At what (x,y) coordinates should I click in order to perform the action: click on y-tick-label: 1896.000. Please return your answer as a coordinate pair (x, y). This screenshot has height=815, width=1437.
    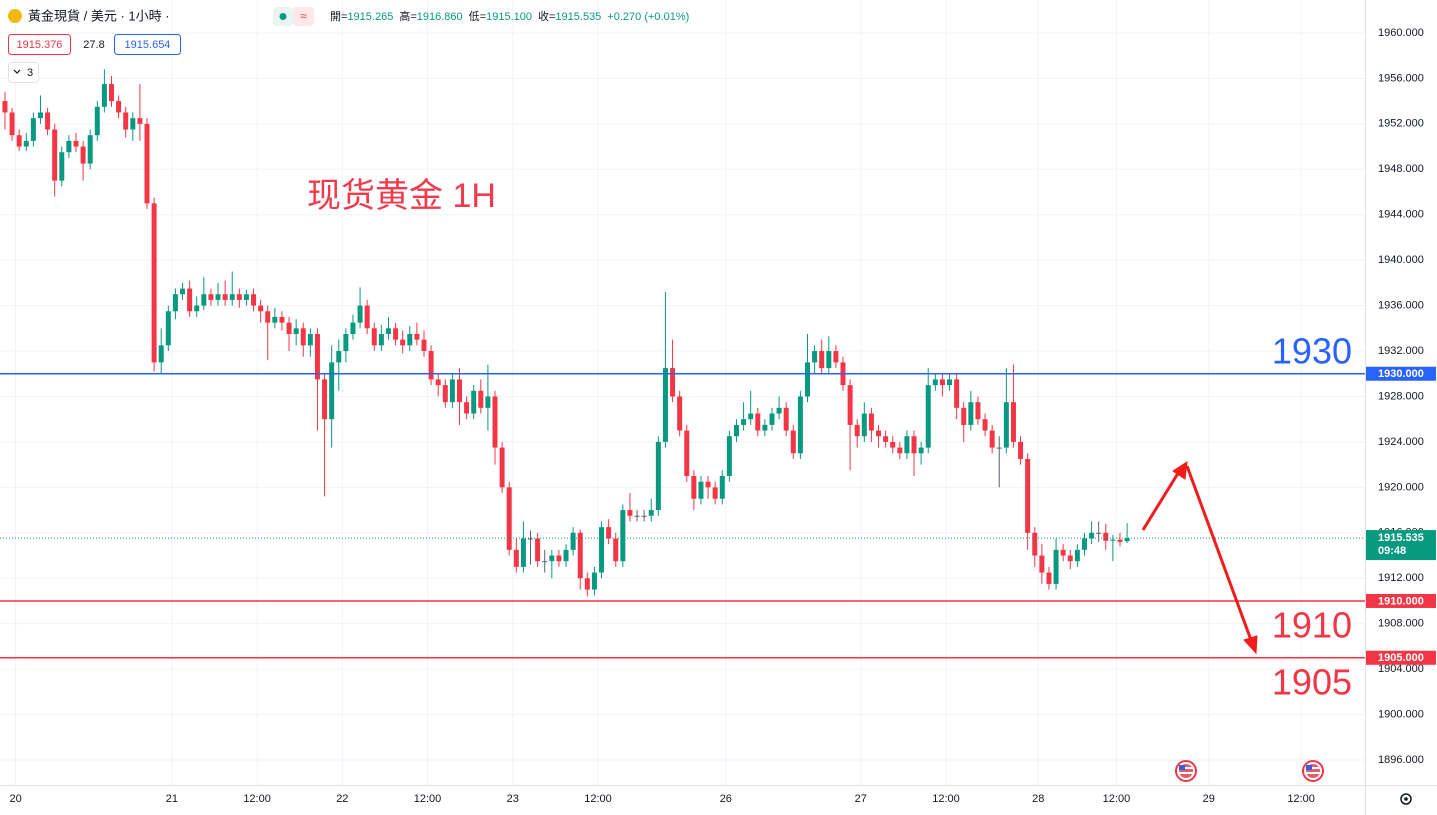
    Looking at the image, I should click on (1401, 760).